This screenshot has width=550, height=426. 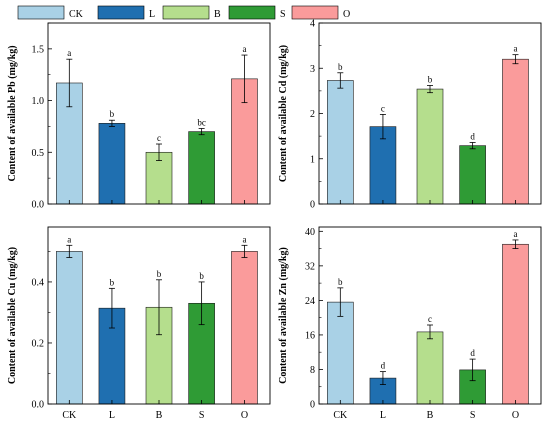 What do you see at coordinates (12, 315) in the screenshot?
I see `y-axis-label: Content of available Cu (mg/kg)` at bounding box center [12, 315].